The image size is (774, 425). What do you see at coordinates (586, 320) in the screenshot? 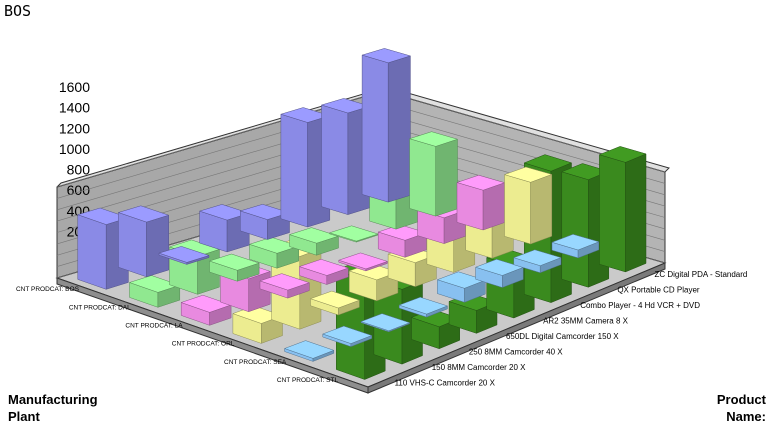
I see `product-label: AR2 35MM Camera 8 X` at bounding box center [586, 320].